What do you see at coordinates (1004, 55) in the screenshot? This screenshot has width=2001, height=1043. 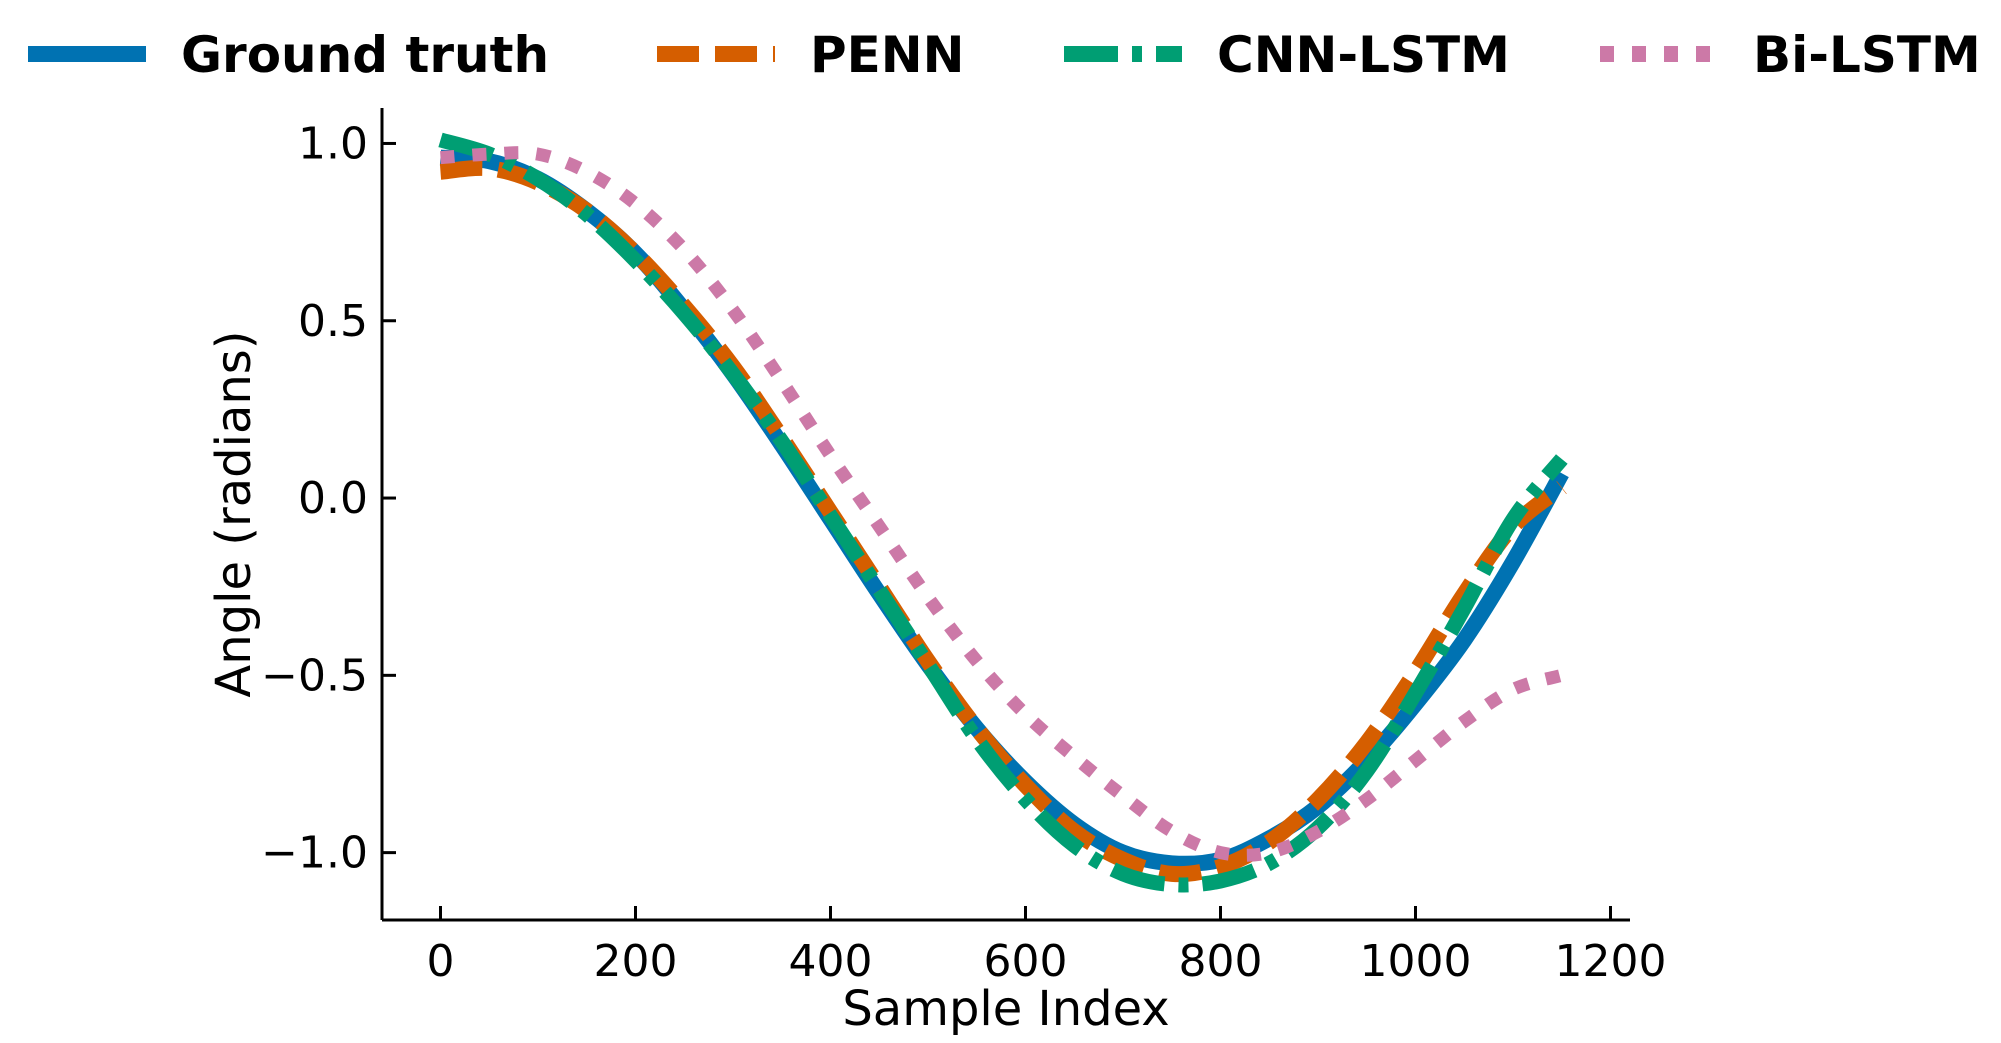 I see `legend: Ground truth PENN CNN-LSTM Bi-LSTM` at bounding box center [1004, 55].